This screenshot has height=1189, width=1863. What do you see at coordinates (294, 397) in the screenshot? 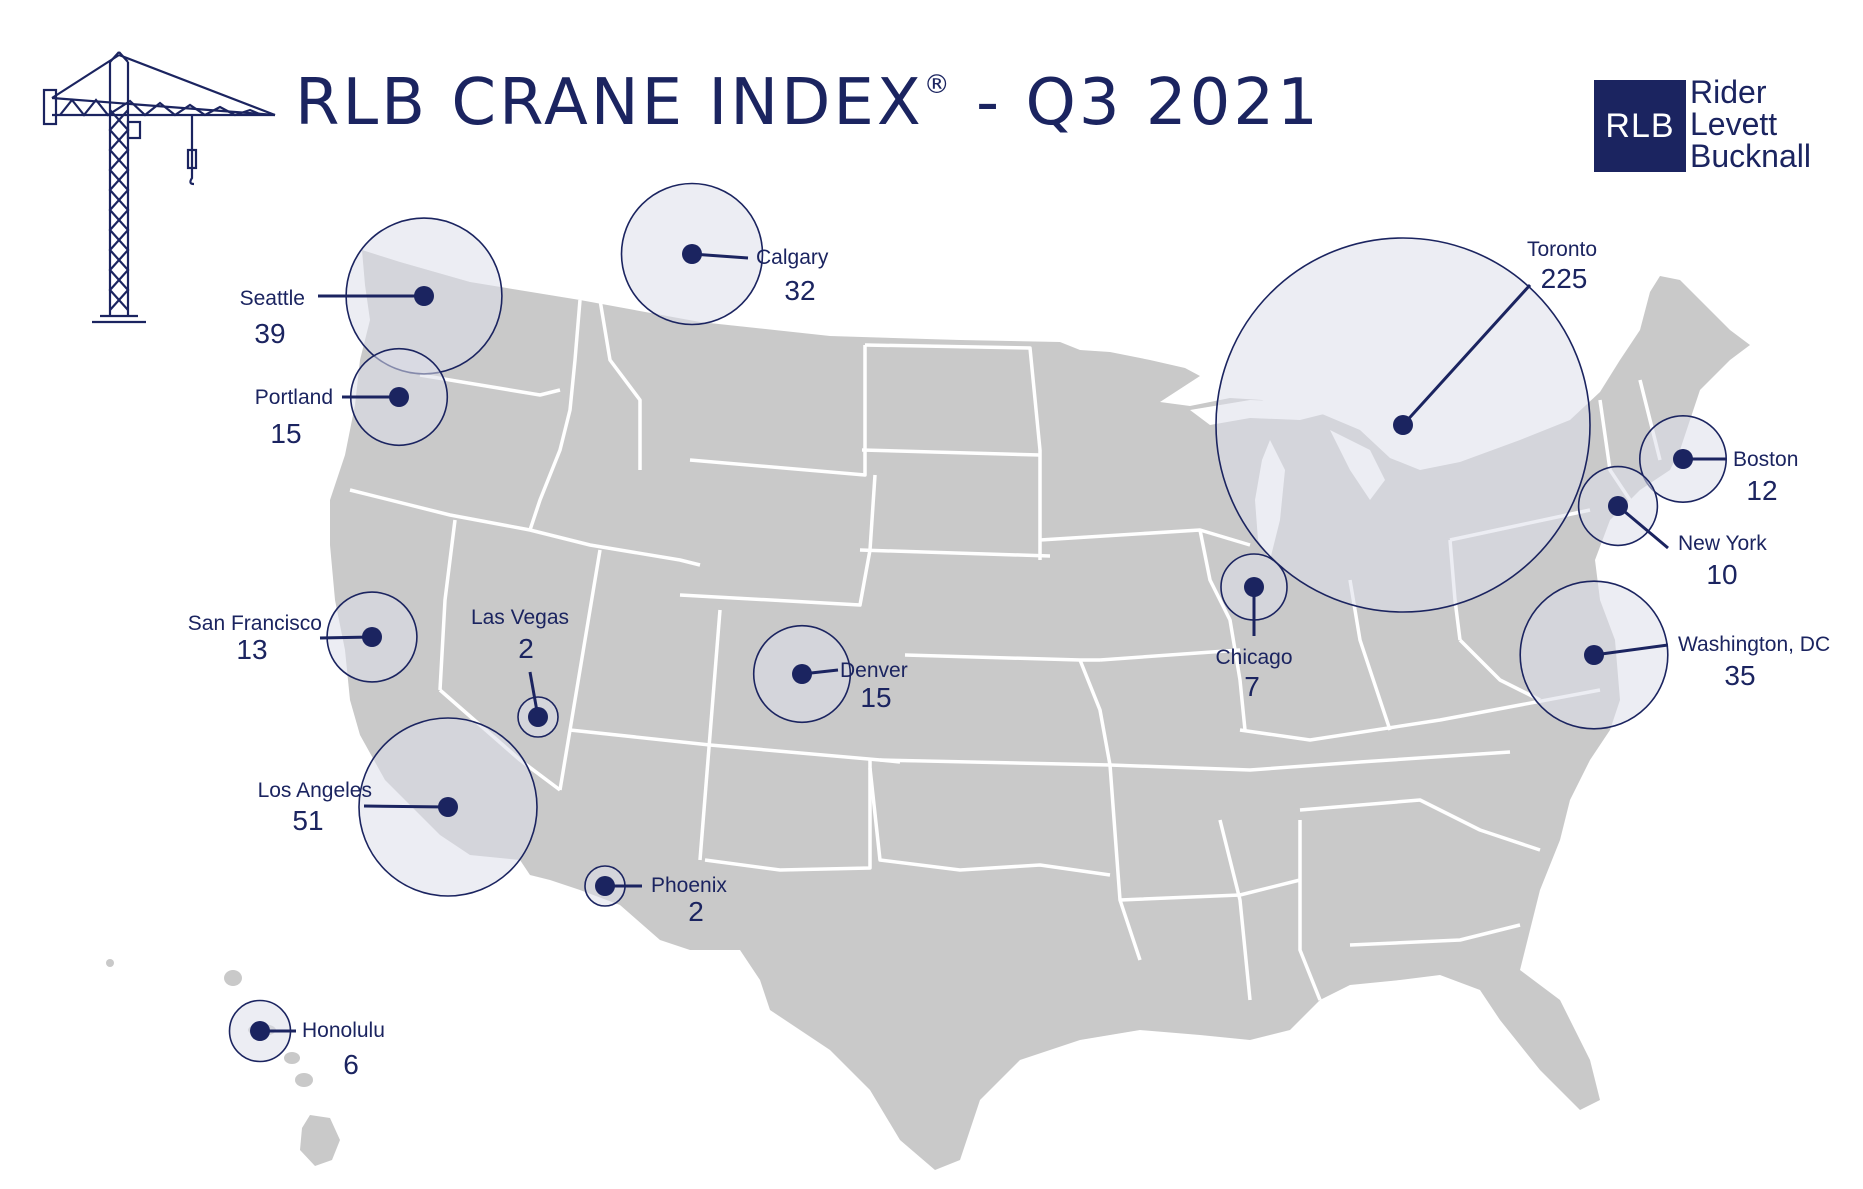
I see `city-name-label: Portland` at bounding box center [294, 397].